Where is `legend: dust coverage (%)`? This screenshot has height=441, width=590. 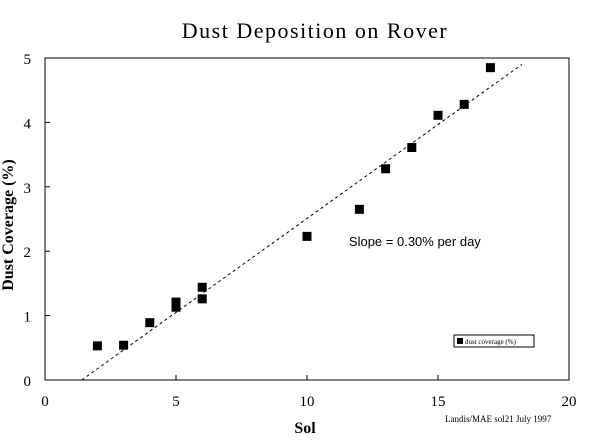 legend: dust coverage (%) is located at coordinates (494, 341).